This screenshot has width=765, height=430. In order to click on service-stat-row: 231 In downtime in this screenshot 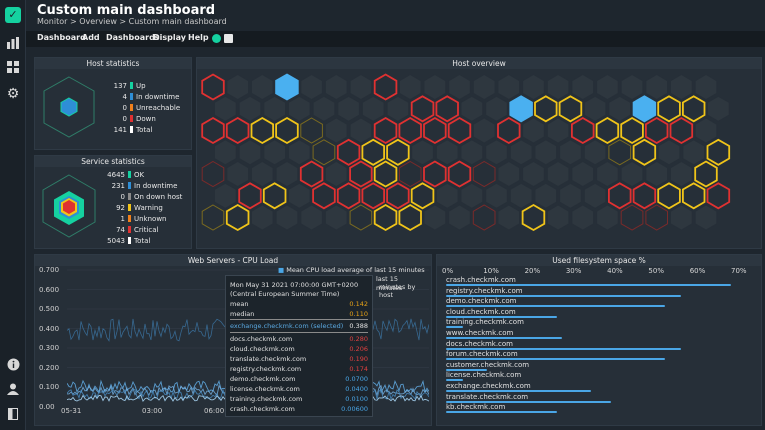, I will do `click(138, 186)`.